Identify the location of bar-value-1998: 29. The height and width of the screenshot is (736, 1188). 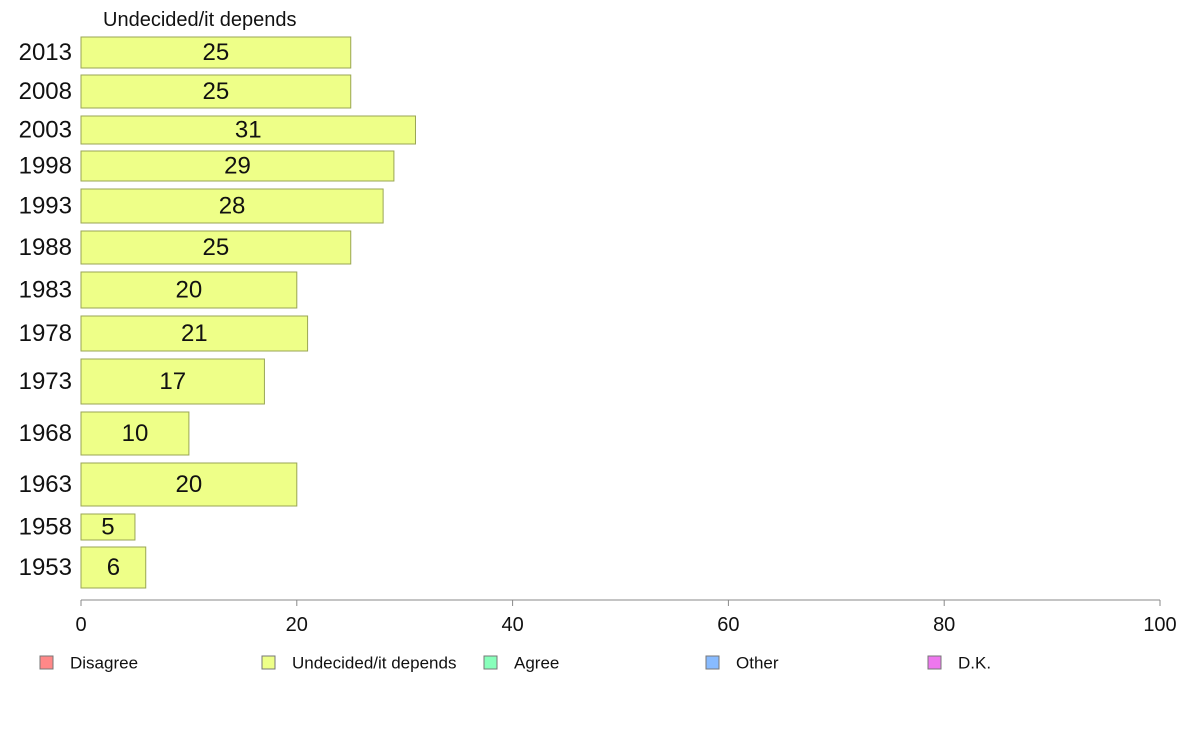
(237, 166).